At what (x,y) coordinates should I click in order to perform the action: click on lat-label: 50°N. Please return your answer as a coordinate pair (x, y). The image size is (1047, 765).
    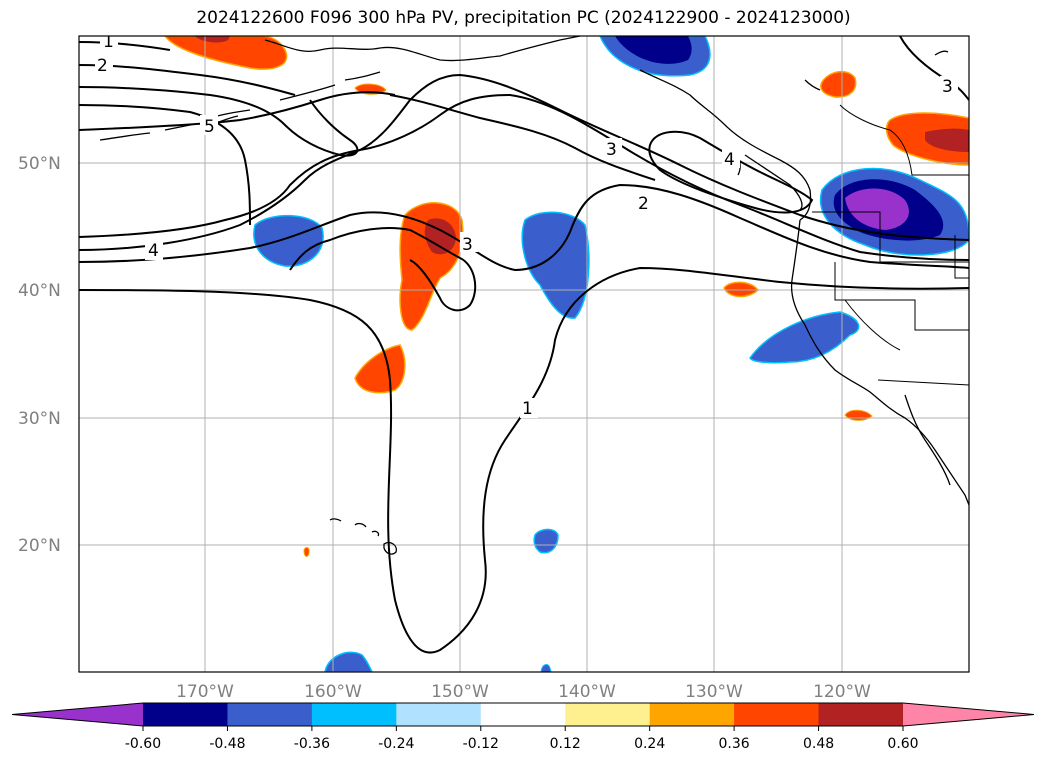
    Looking at the image, I should click on (39, 164).